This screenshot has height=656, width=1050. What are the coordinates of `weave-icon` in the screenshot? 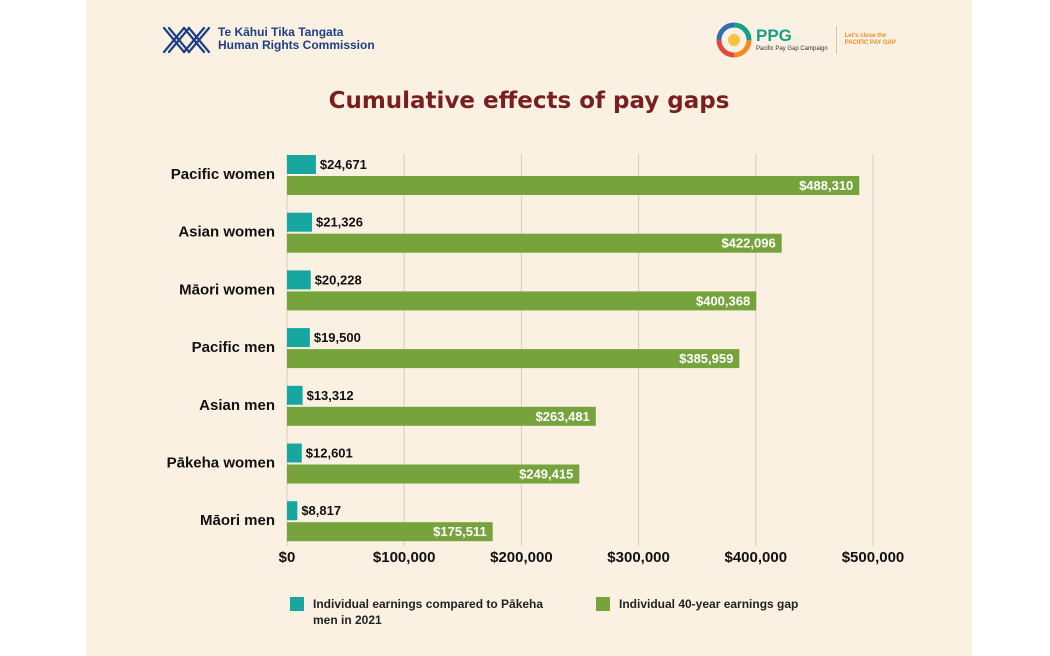 It's located at (186, 40).